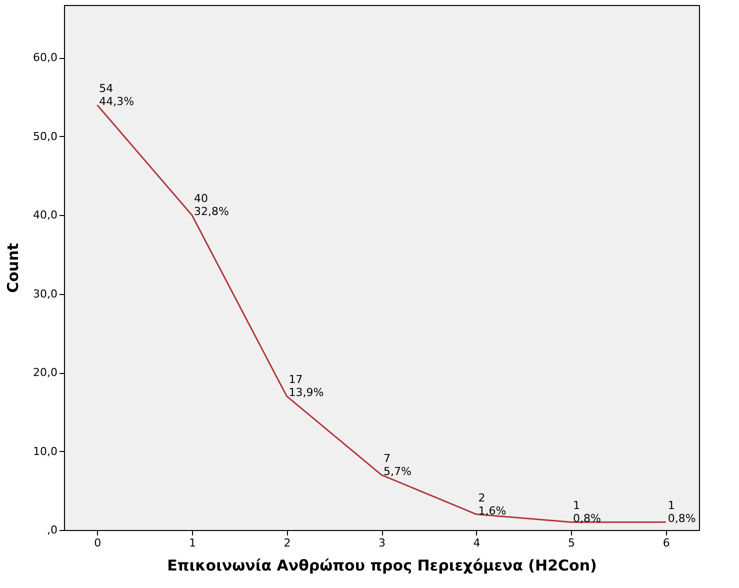  Describe the element at coordinates (492, 504) in the screenshot. I see `data-label: 2 1,6%` at that location.